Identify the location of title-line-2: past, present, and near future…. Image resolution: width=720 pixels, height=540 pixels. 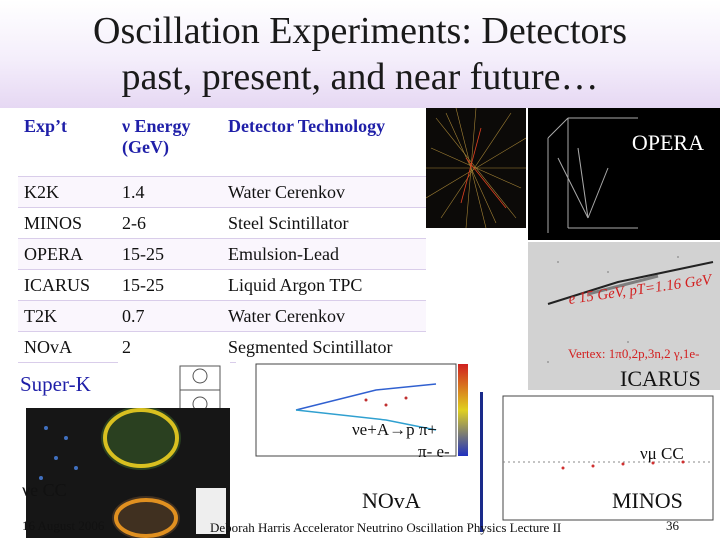
(360, 77).